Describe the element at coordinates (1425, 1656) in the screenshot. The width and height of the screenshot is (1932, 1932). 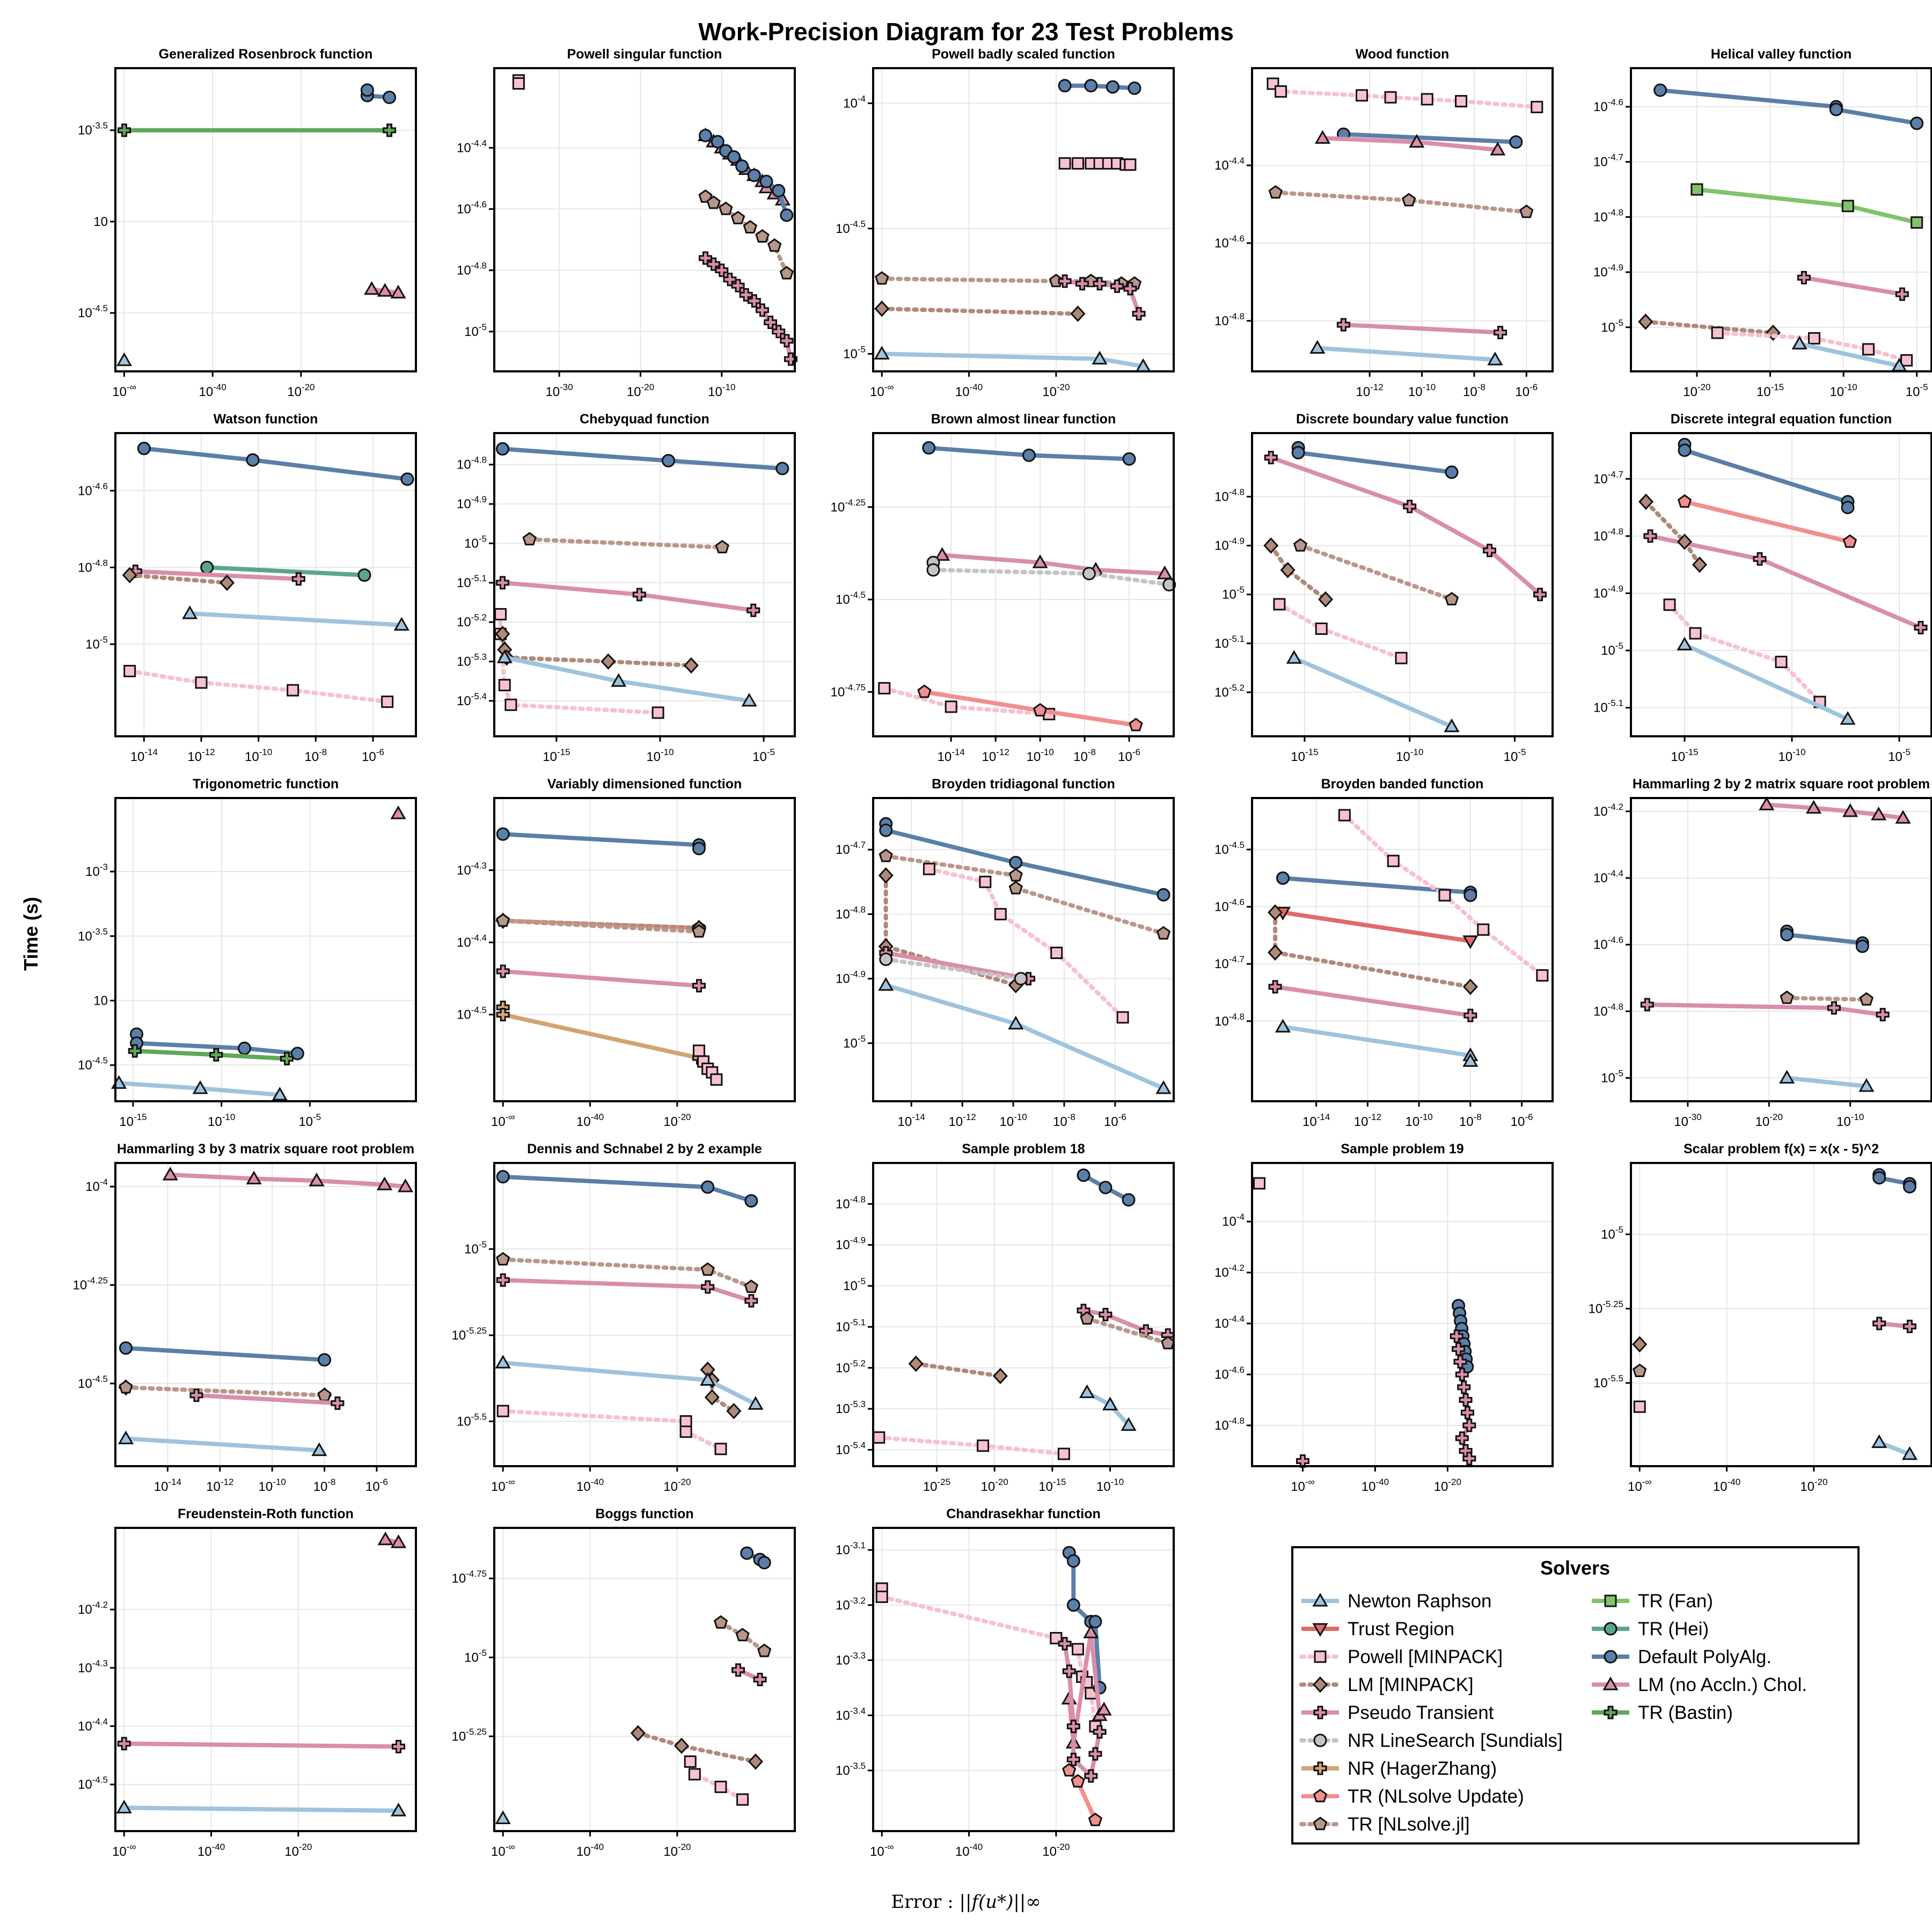
I see `legend-label: Powell [MINPACK]` at that location.